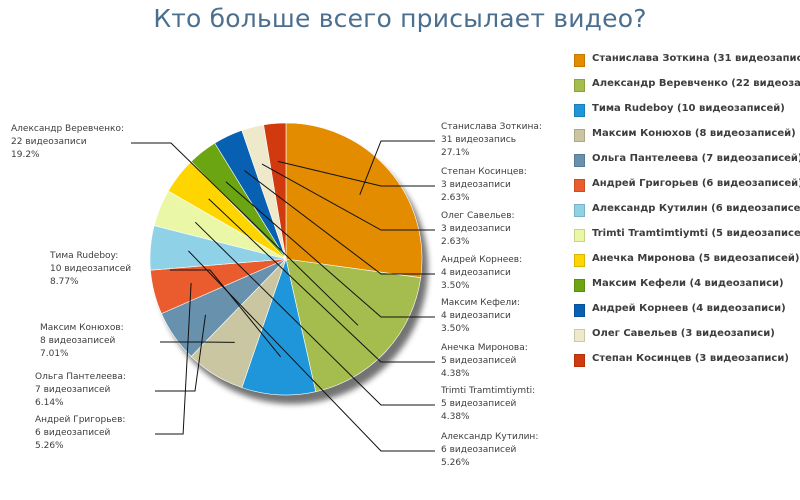 The image size is (800, 500). I want to click on slice-label: Тима Rudeboy: 10 видеозаписей 8.77%, so click(90, 269).